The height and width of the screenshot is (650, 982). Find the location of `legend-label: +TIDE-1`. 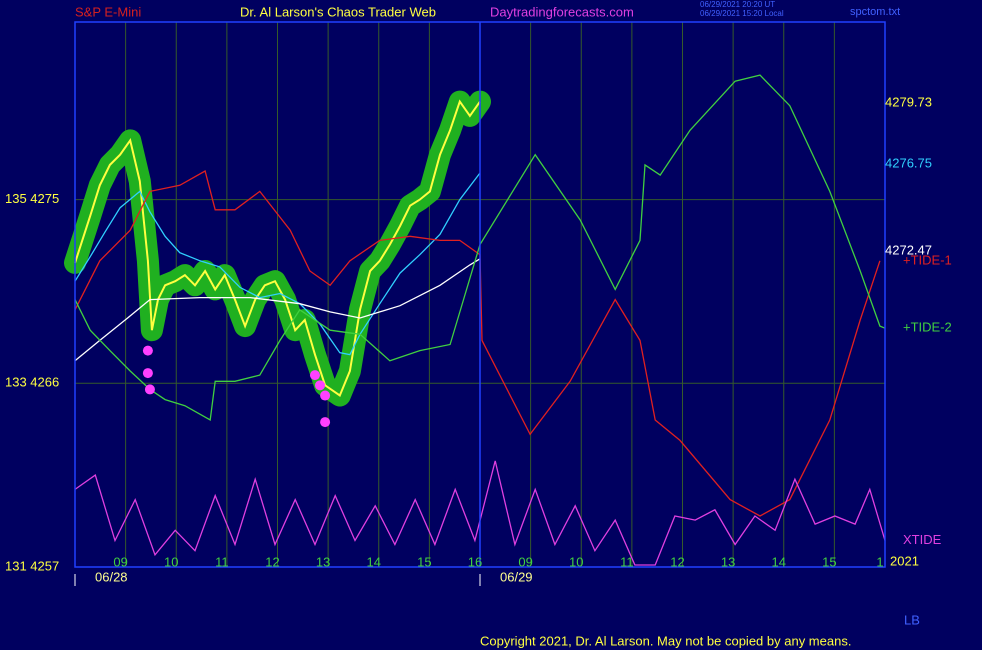

legend-label: +TIDE-1 is located at coordinates (927, 259).